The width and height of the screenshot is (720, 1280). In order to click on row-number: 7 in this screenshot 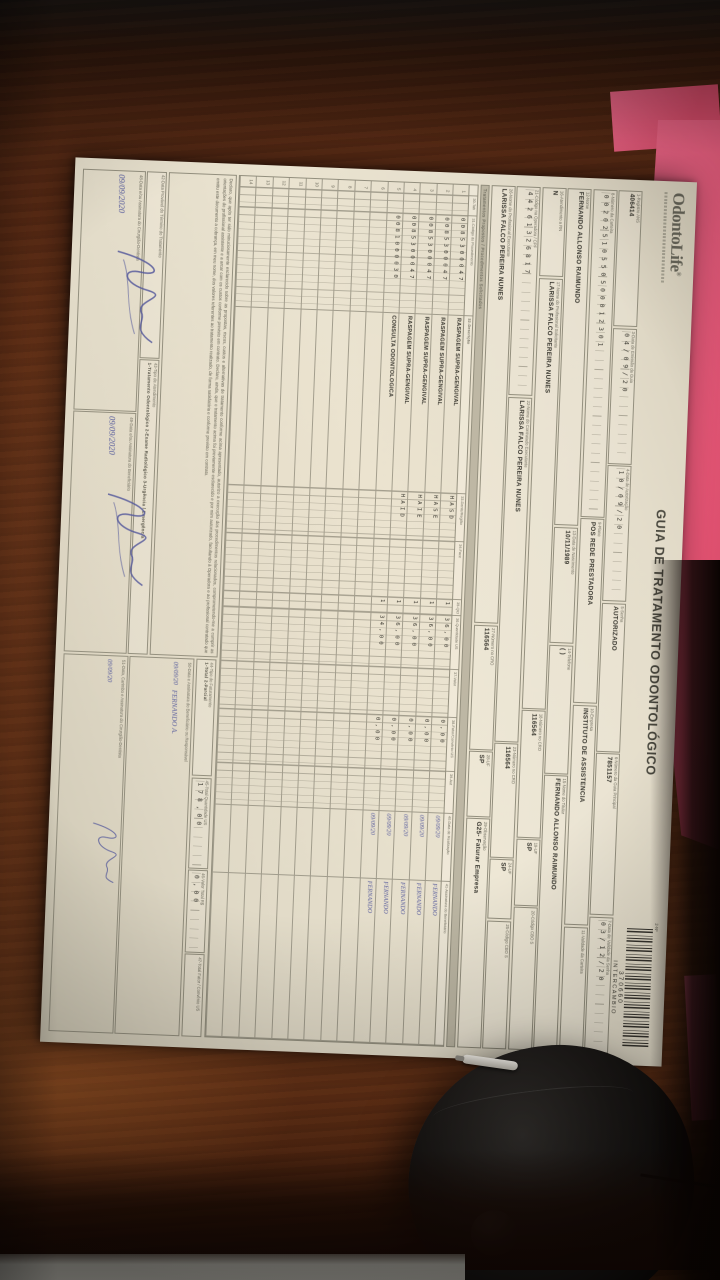, I will do `click(362, 186)`.